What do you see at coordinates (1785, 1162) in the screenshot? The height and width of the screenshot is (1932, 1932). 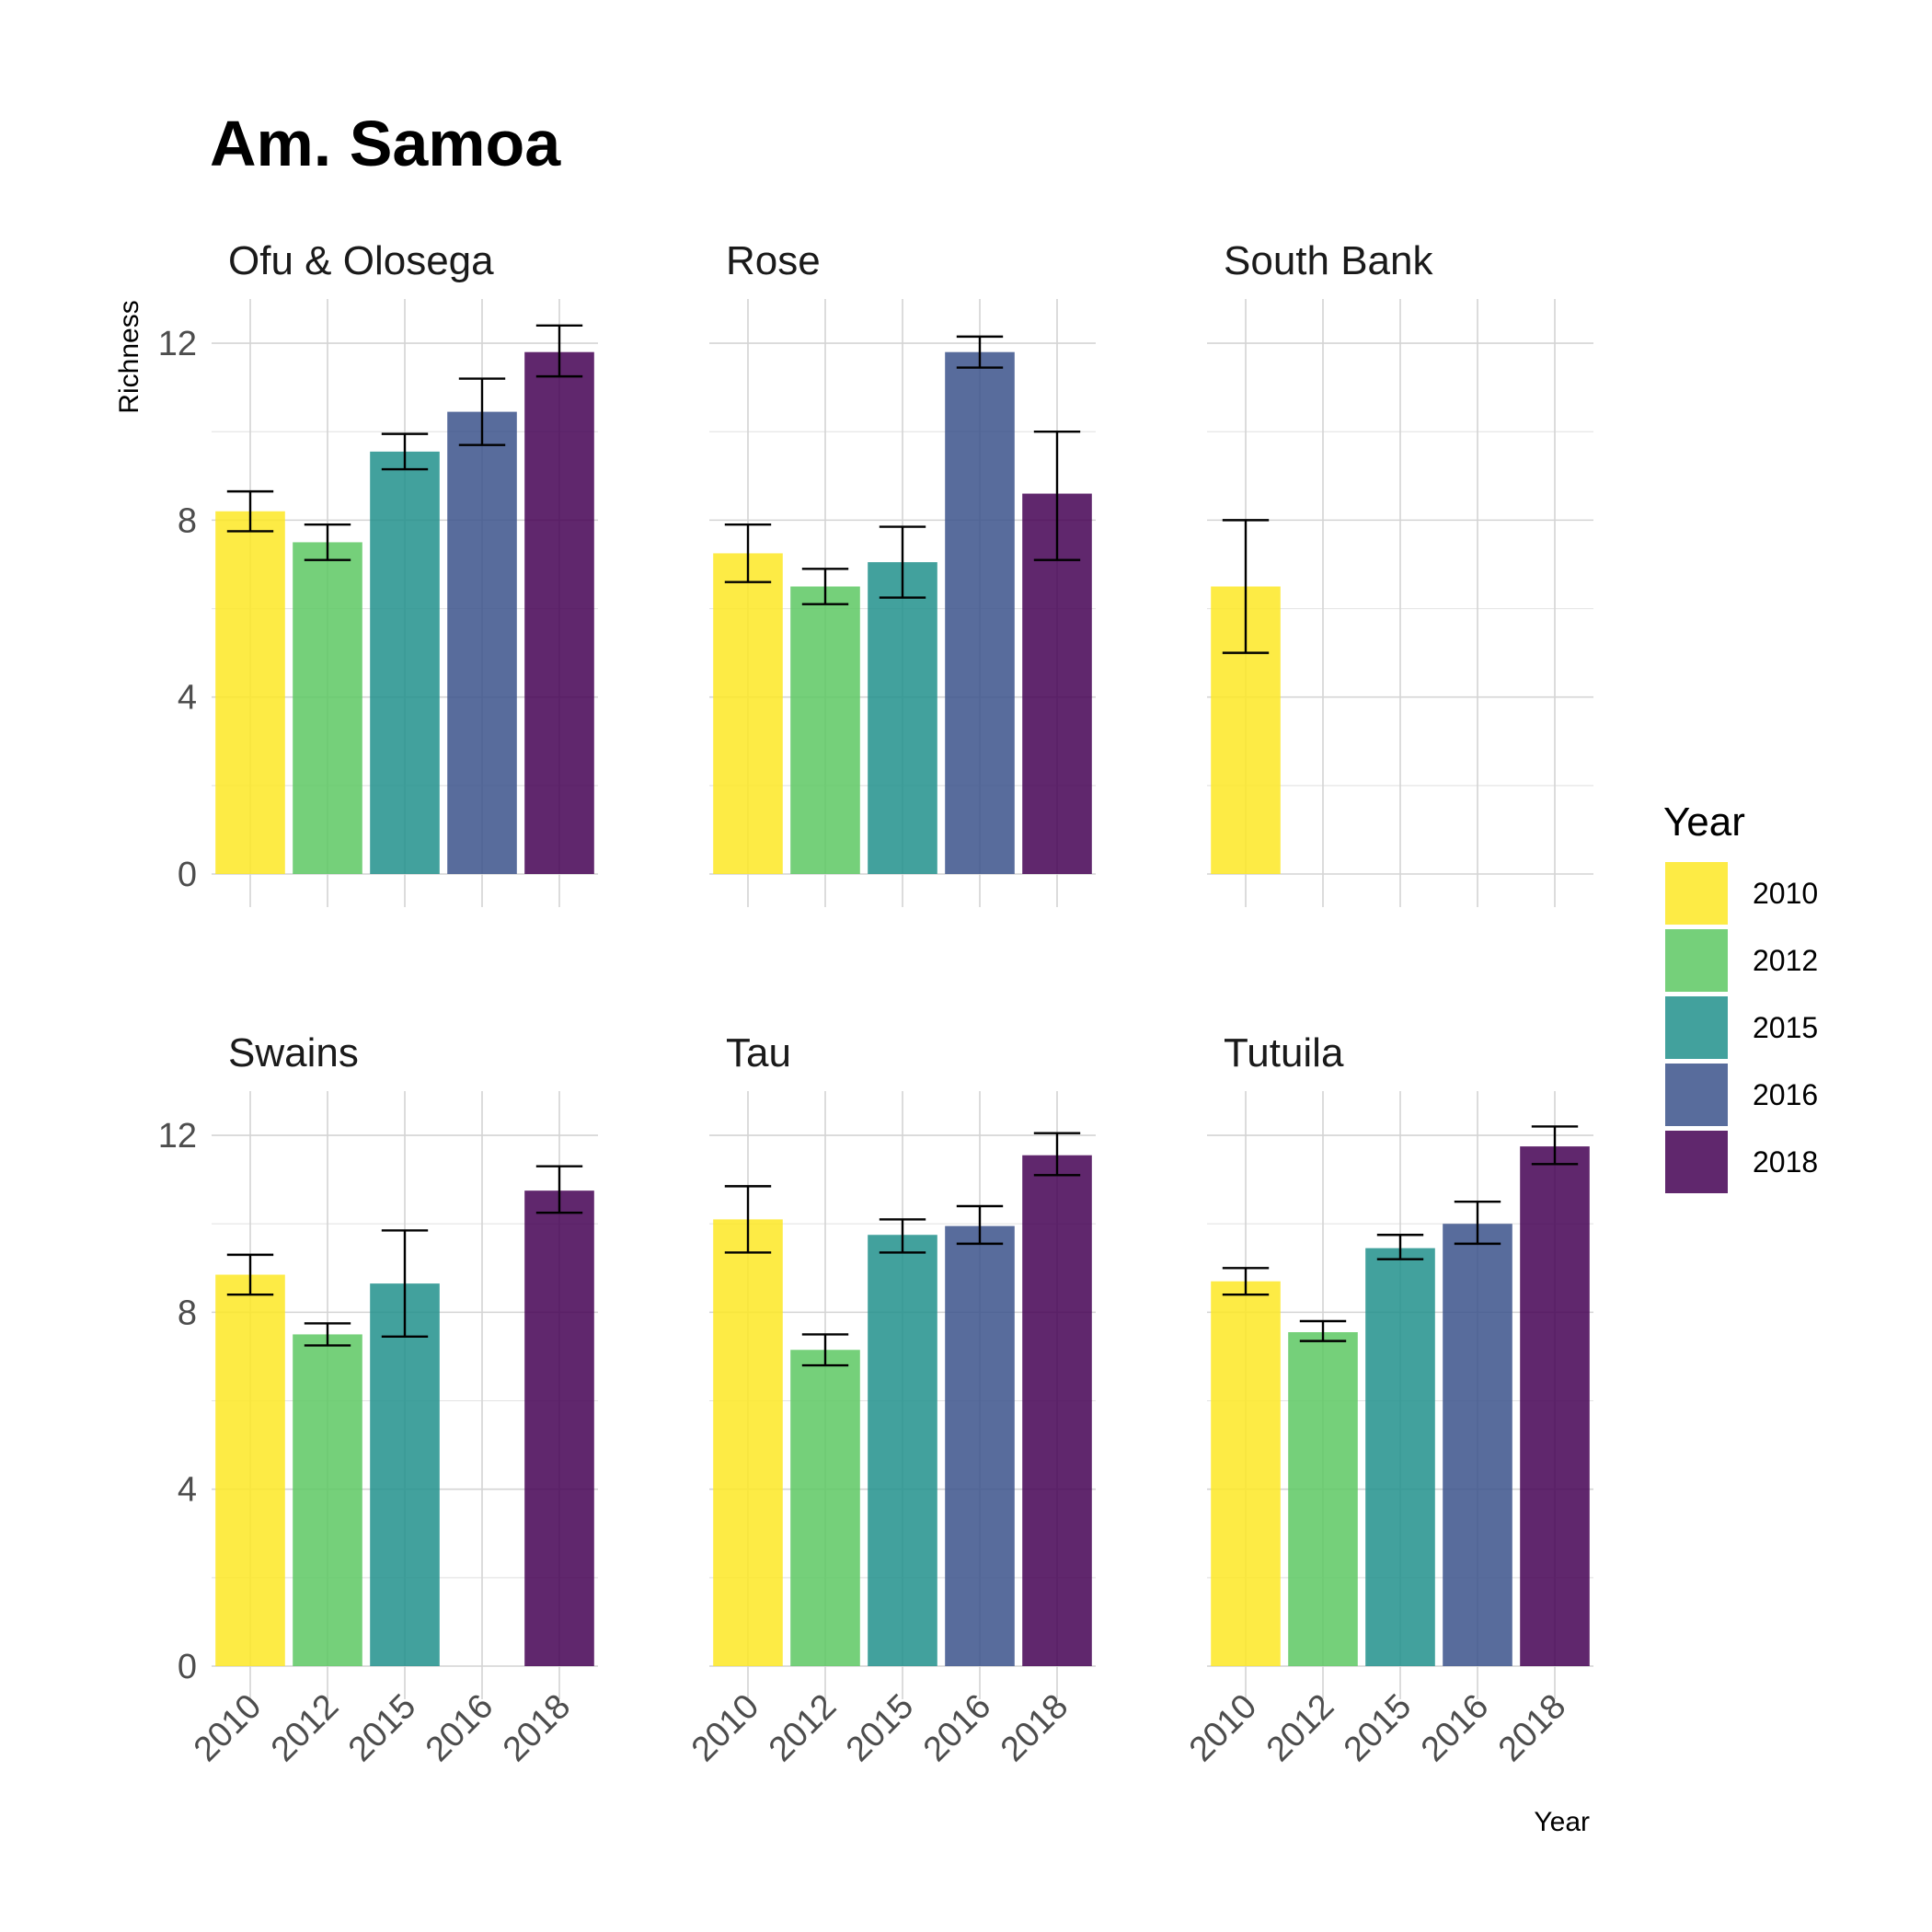 I see `legend-label: 2018` at bounding box center [1785, 1162].